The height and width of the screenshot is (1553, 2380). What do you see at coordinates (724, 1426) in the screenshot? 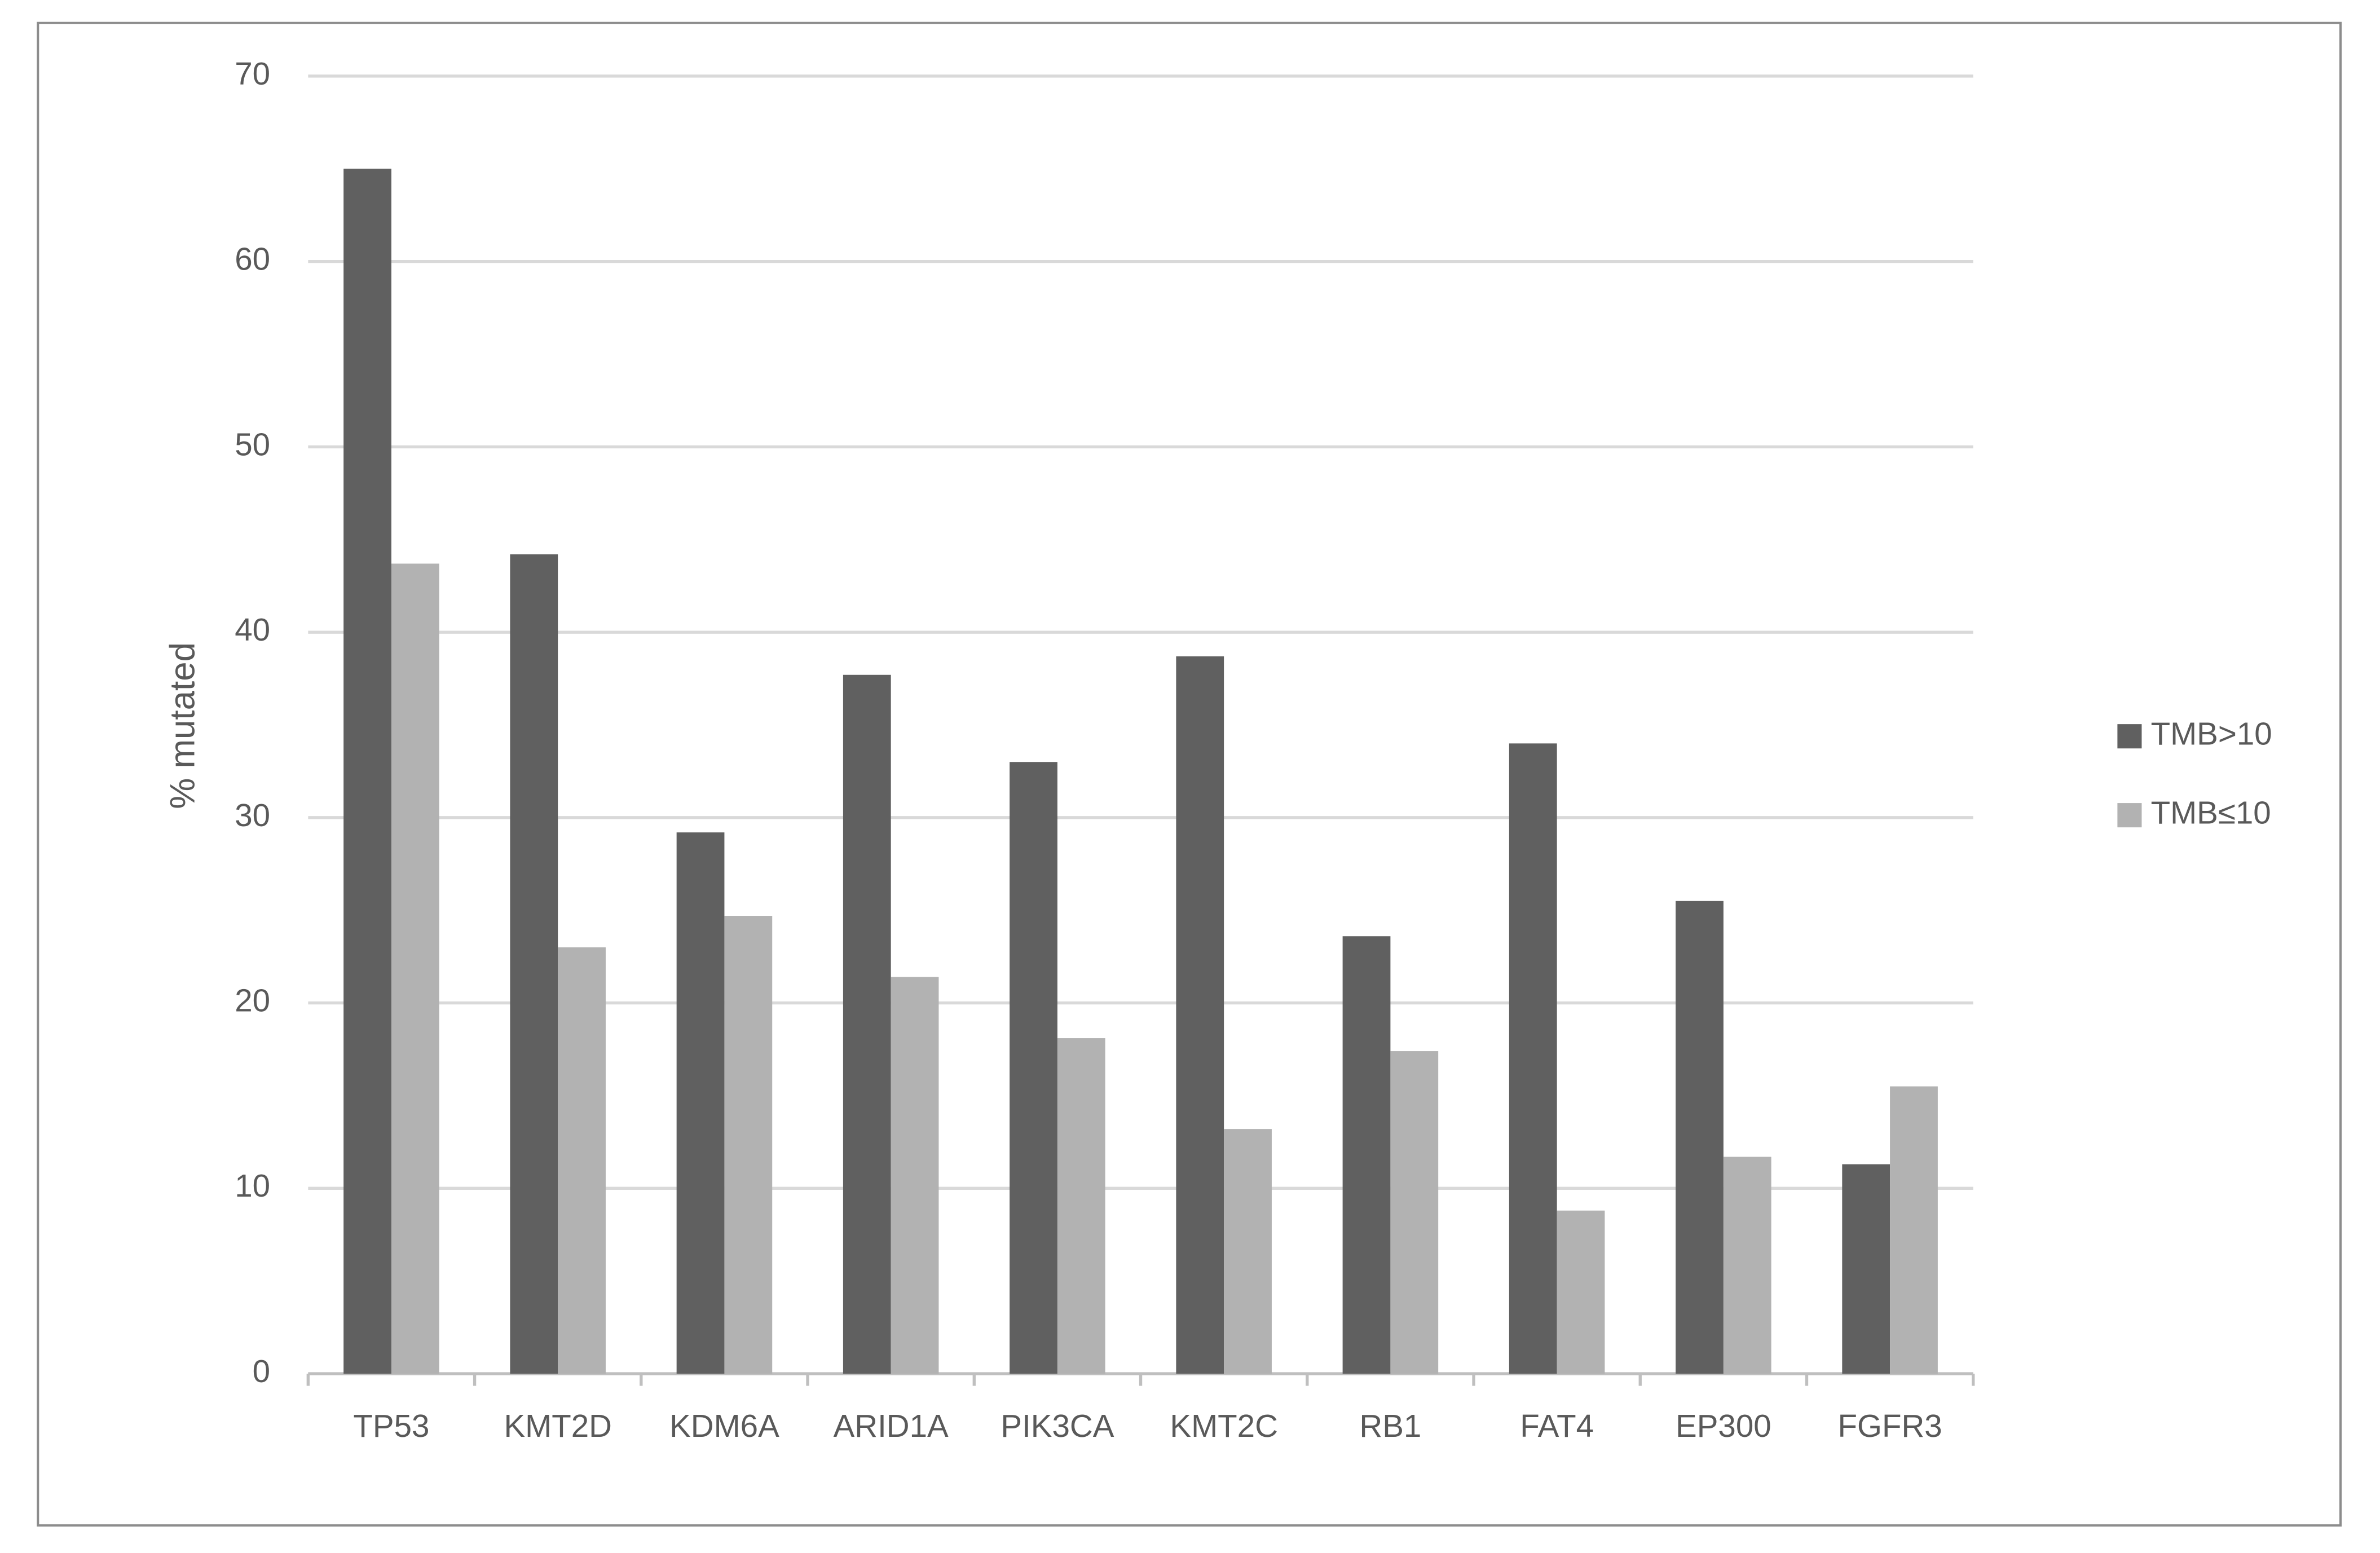
I see `x-tick-label: KDM6A` at bounding box center [724, 1426].